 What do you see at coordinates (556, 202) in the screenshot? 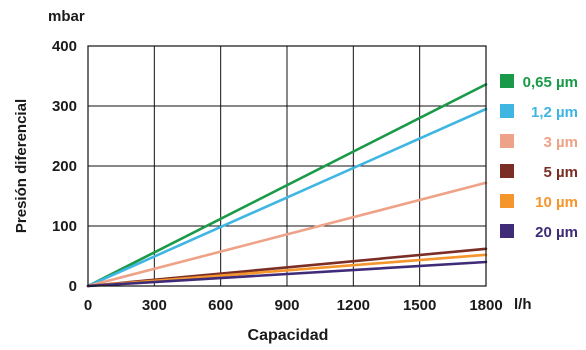
I see `legend-label: 10 µm` at bounding box center [556, 202].